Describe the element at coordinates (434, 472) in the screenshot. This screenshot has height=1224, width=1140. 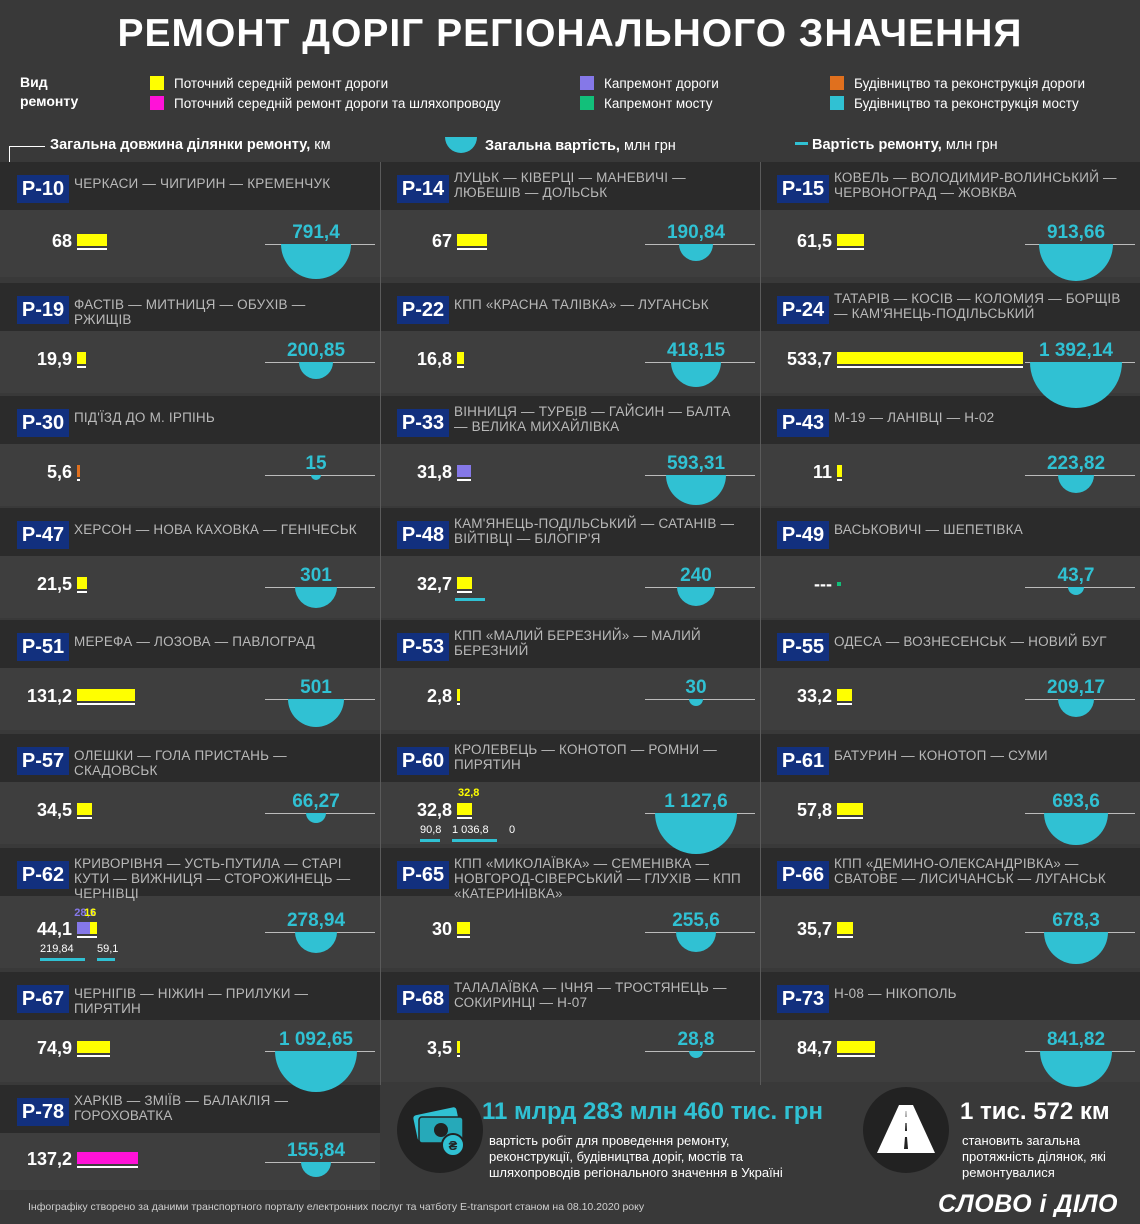
I see `length-value: 31,8` at that location.